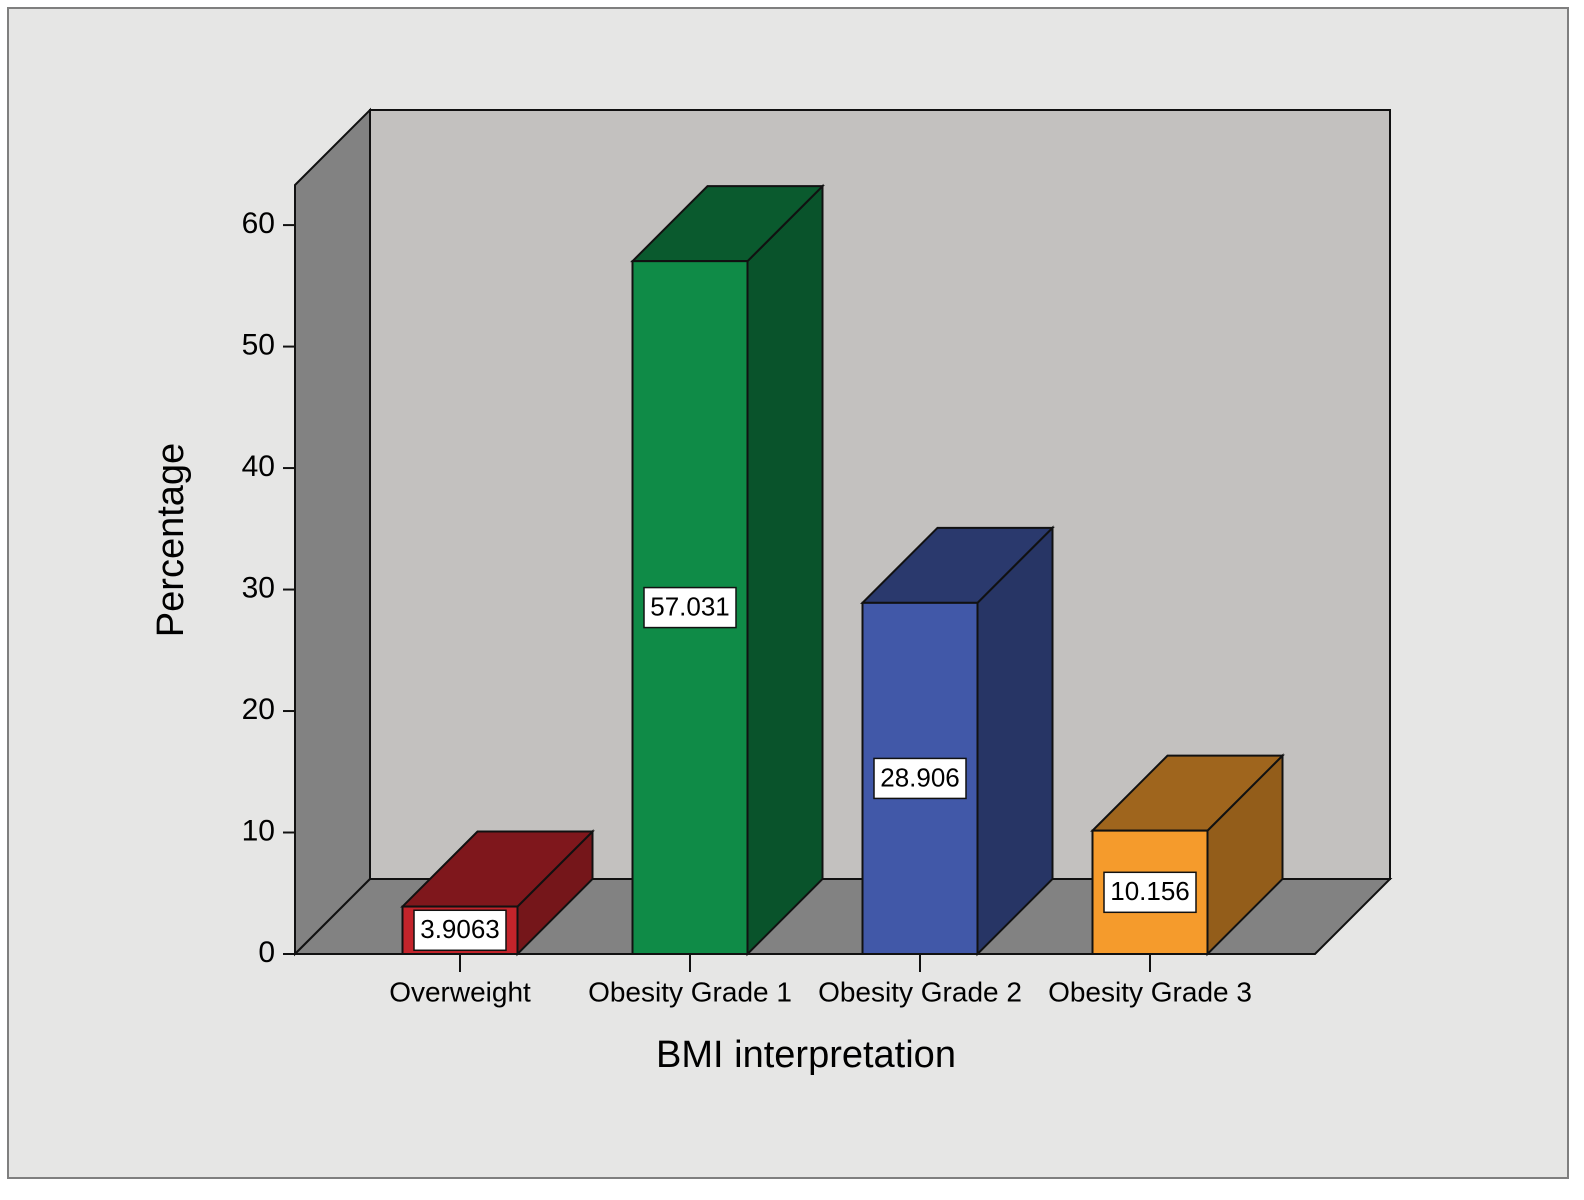  What do you see at coordinates (258, 587) in the screenshot?
I see `y-tick-label: 30` at bounding box center [258, 587].